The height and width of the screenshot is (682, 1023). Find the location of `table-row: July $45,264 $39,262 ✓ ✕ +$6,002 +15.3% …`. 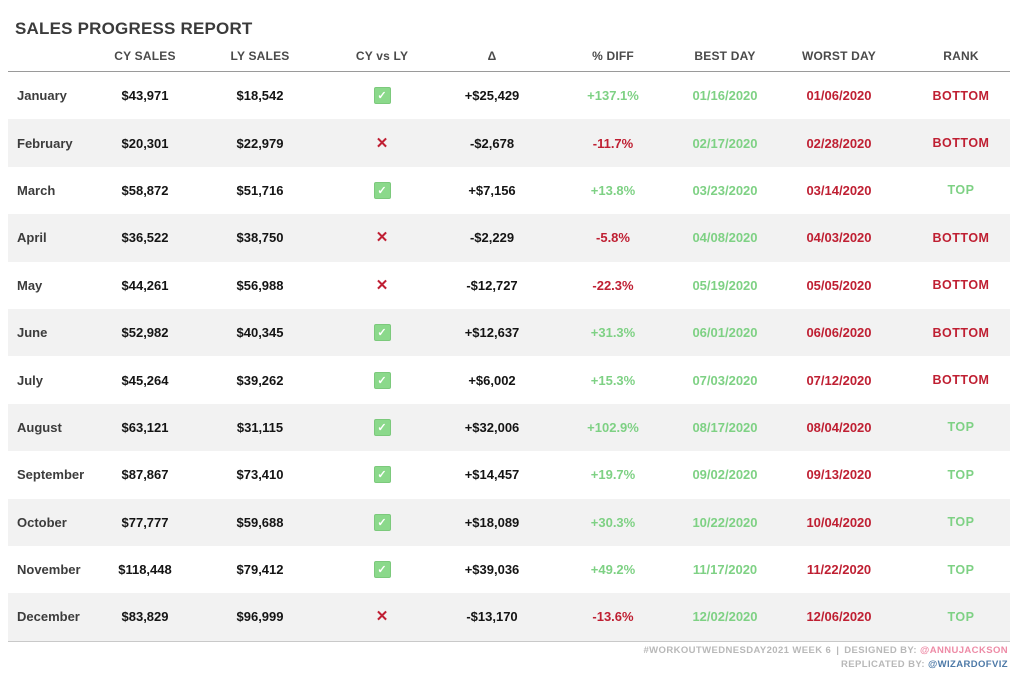

table-row: July $45,264 $39,262 ✓ ✕ +$6,002 +15.3% … is located at coordinates (509, 379).